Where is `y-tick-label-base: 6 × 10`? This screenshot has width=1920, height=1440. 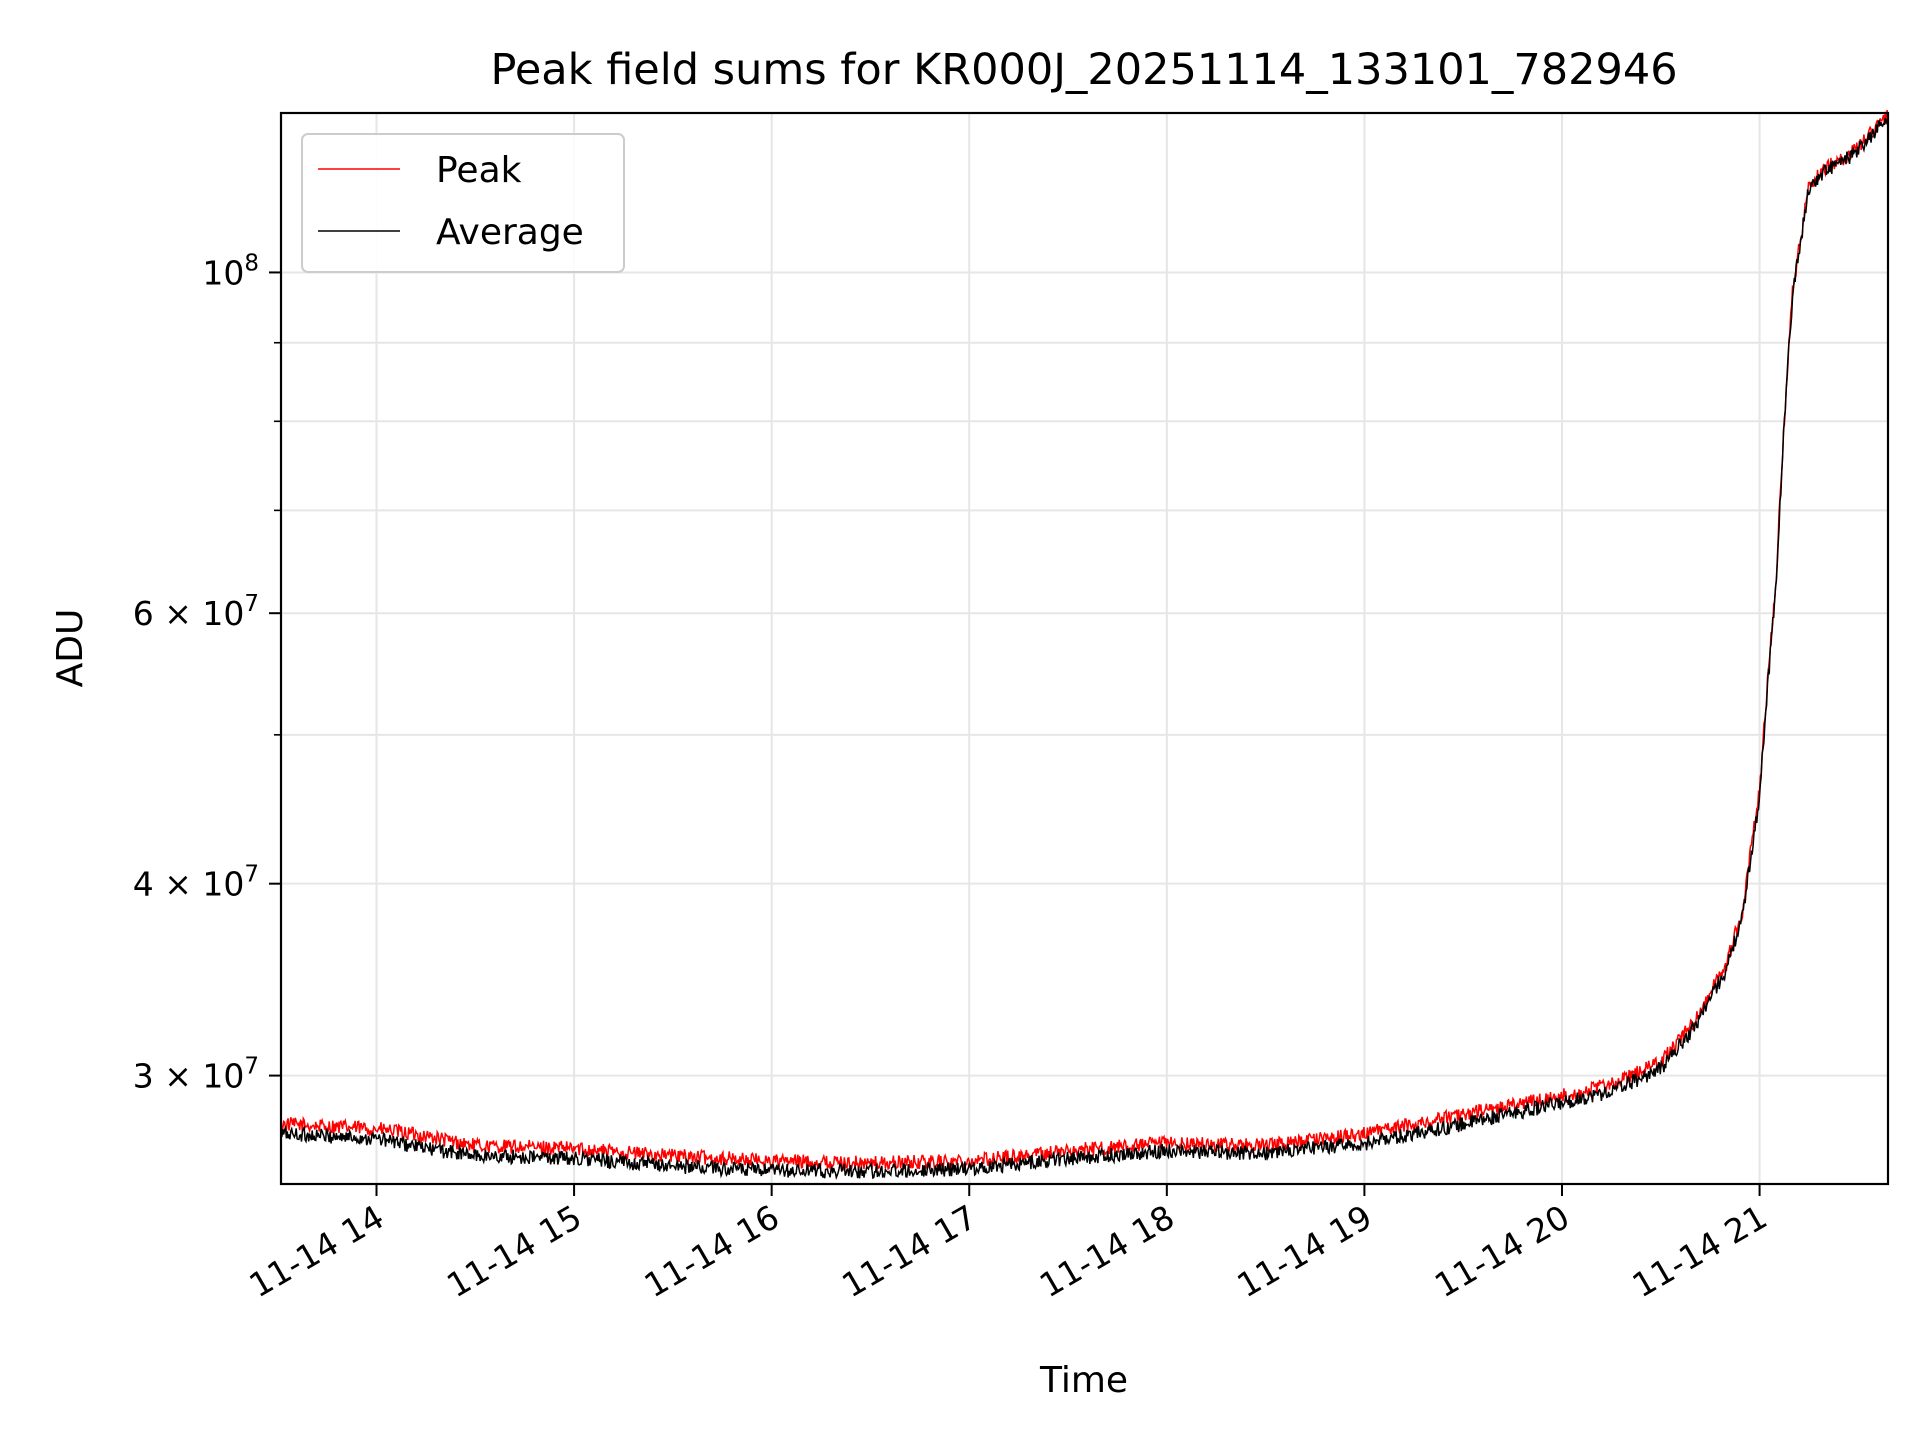 y-tick-label-base: 6 × 10 is located at coordinates (189, 613).